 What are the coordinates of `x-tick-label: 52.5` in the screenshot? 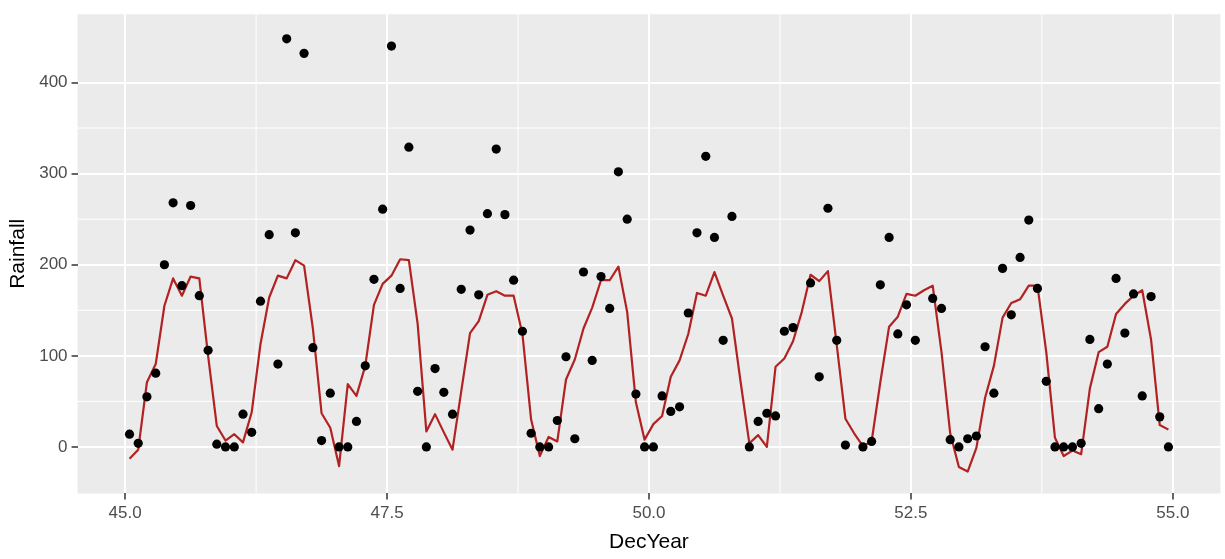 It's located at (911, 513).